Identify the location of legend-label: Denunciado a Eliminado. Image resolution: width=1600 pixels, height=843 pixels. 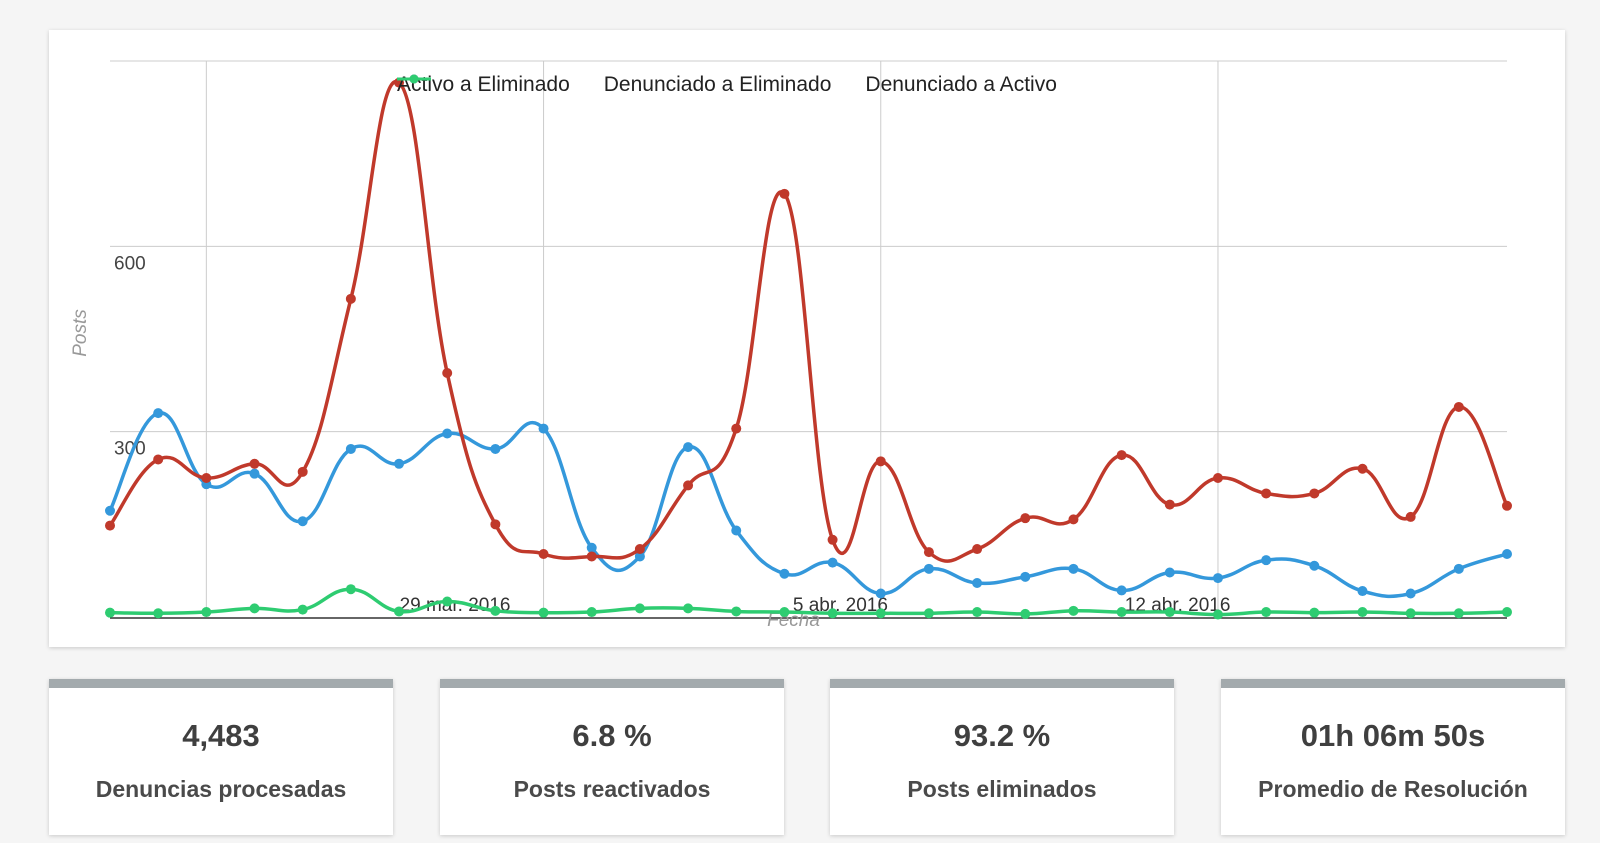
(717, 84).